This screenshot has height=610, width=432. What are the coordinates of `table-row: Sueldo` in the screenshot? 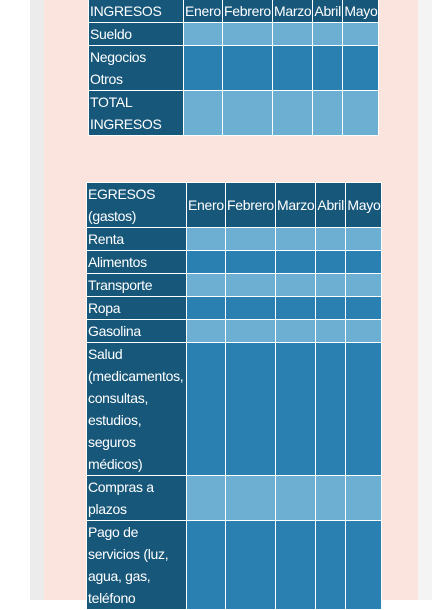 It's located at (234, 34).